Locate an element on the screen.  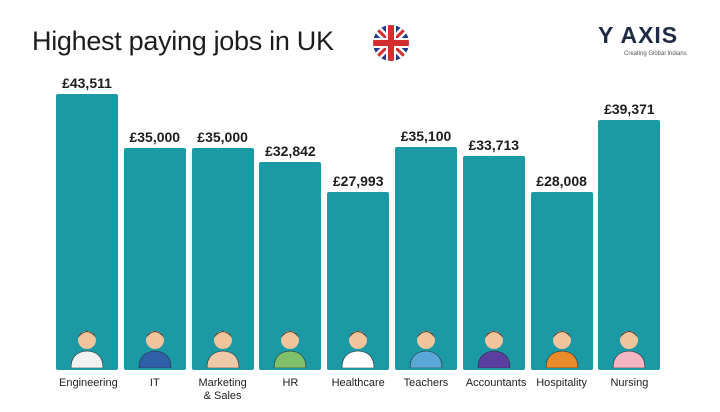
x-tick-label: Nursing is located at coordinates (629, 383).